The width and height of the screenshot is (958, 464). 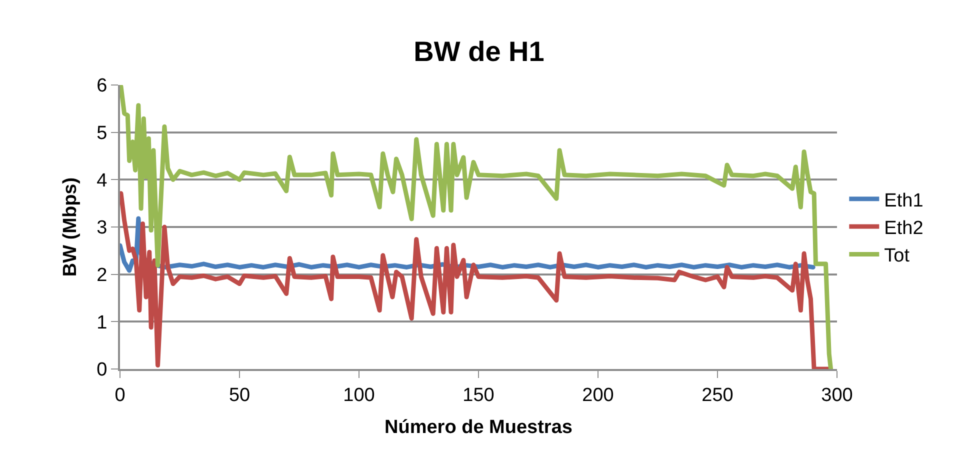 What do you see at coordinates (120, 395) in the screenshot?
I see `x-tick-label: 0` at bounding box center [120, 395].